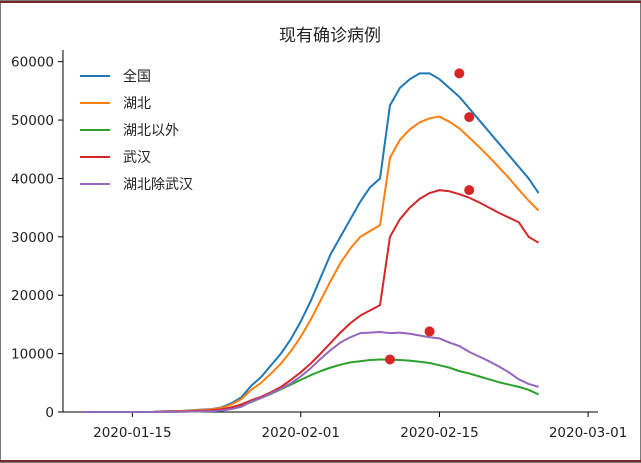  What do you see at coordinates (32, 121) in the screenshot?
I see `y-tick-label: 50000` at bounding box center [32, 121].